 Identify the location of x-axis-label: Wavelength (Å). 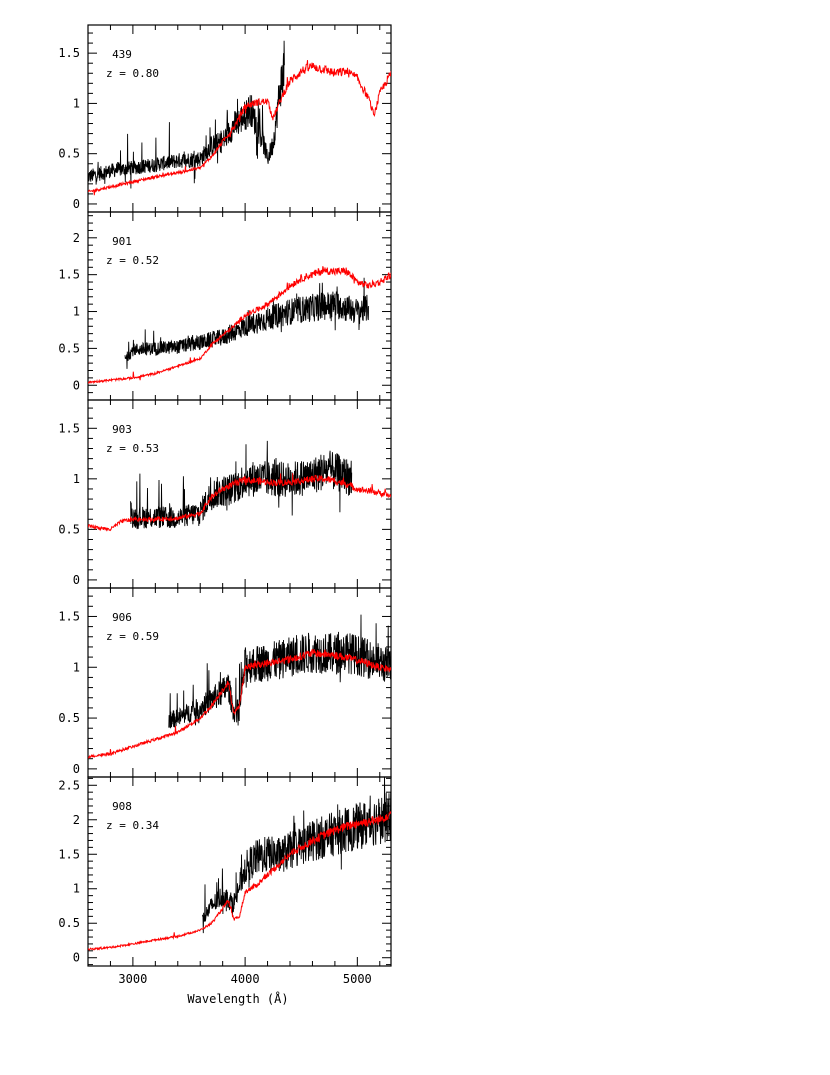
(237, 998).